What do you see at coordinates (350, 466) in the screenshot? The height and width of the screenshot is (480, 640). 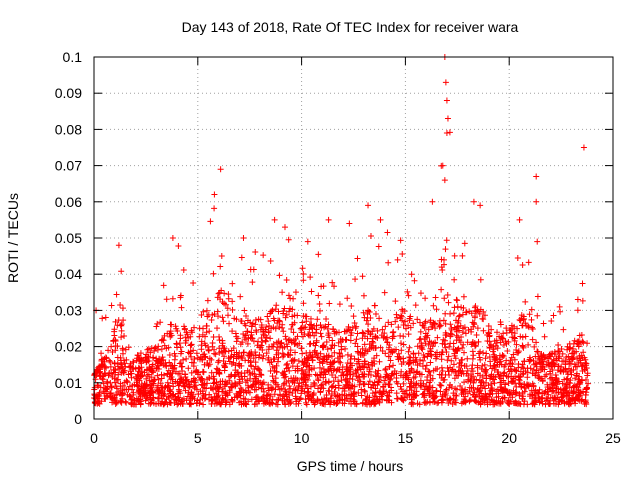 I see `x-axis-label: GPS time / hours` at bounding box center [350, 466].